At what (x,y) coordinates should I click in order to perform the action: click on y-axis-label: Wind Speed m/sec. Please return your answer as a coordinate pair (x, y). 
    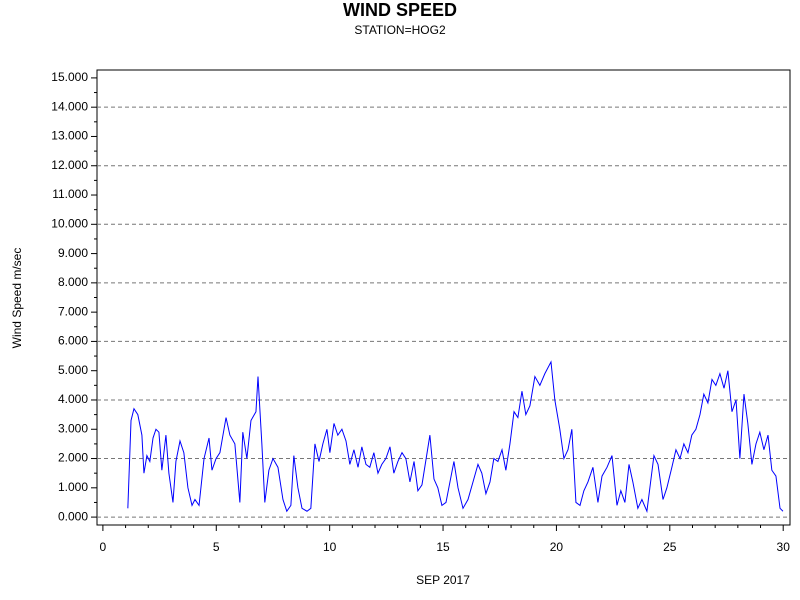
    Looking at the image, I should click on (17, 298).